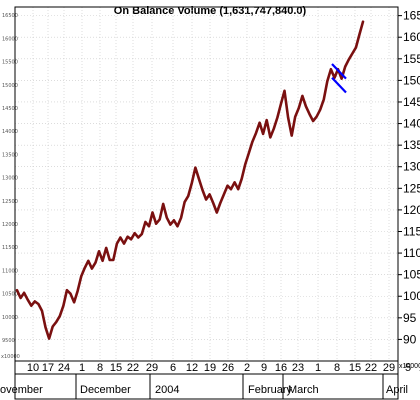 This screenshot has width=420, height=400. I want to click on right-tick-label: 155, so click(411, 59).